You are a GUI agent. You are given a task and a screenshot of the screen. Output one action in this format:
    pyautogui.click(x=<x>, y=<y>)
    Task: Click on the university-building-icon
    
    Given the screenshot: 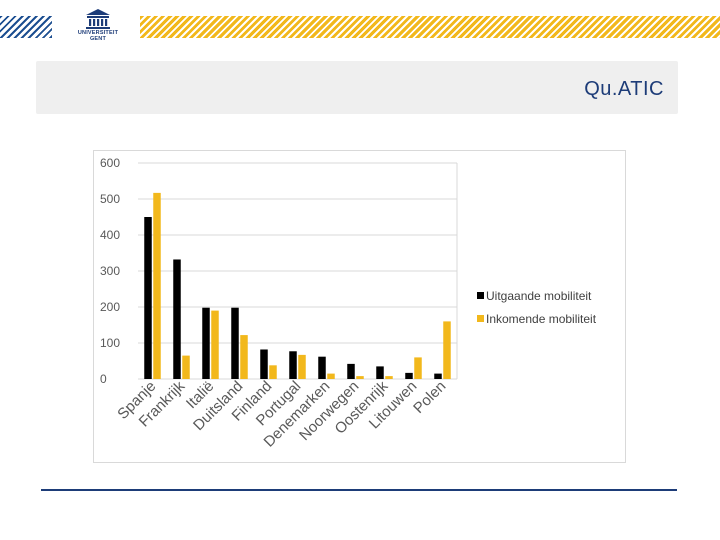 What is the action you would take?
    pyautogui.click(x=98, y=19)
    